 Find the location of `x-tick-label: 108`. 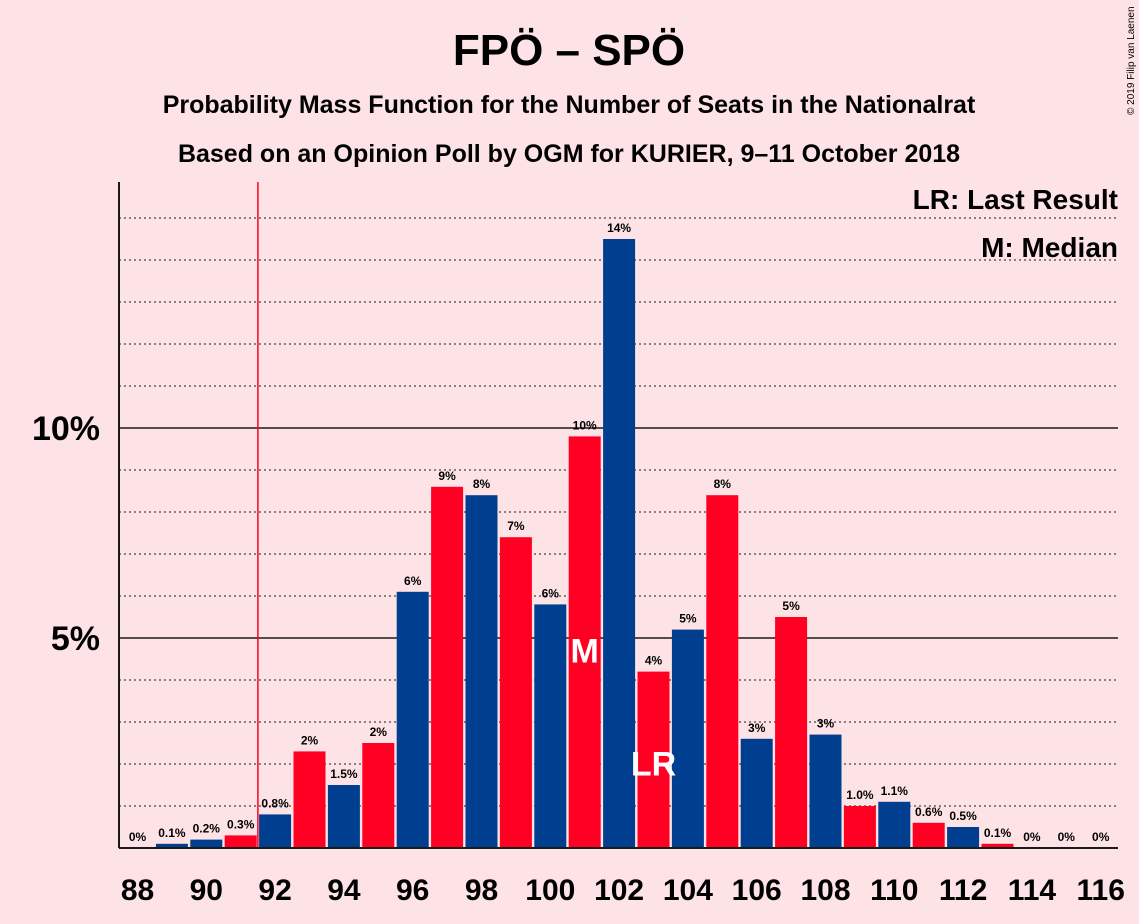

x-tick-label: 108 is located at coordinates (825, 890).